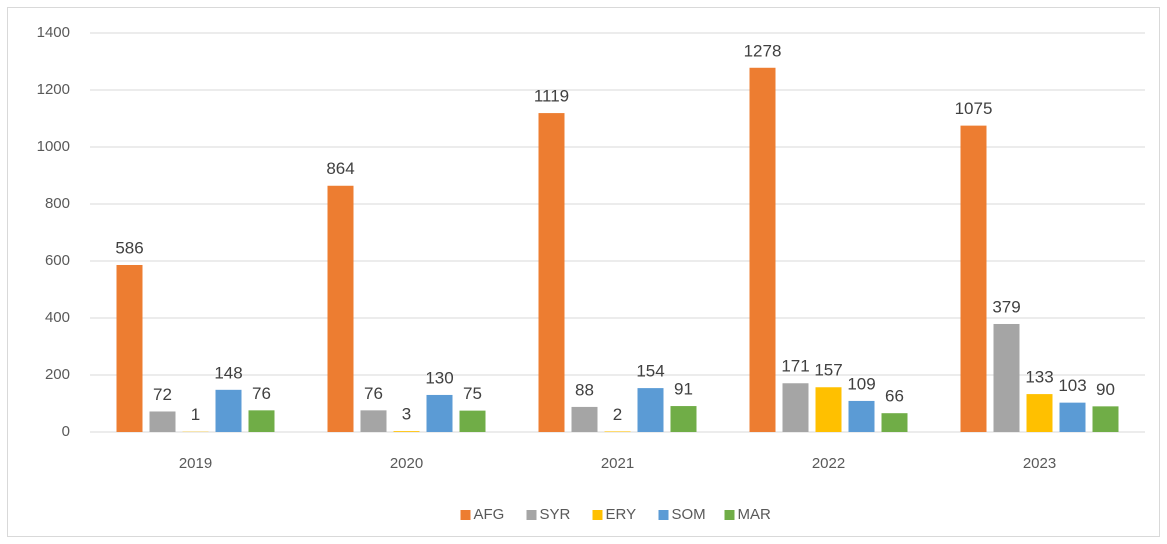 This screenshot has height=544, width=1167. What do you see at coordinates (828, 463) in the screenshot?
I see `x-tick-label: 2022` at bounding box center [828, 463].